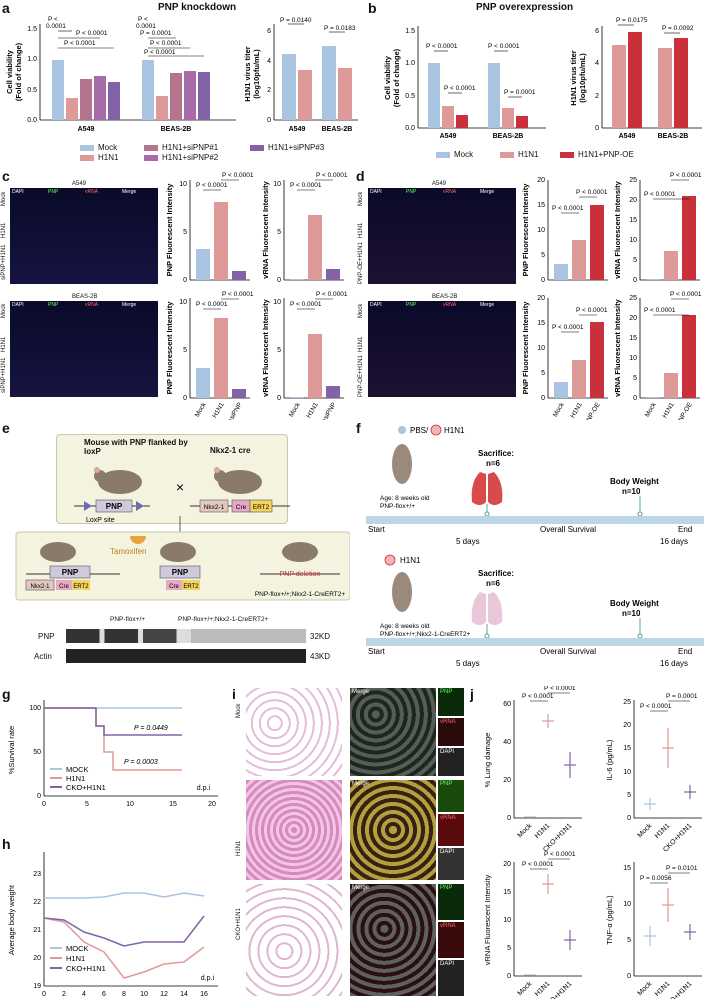 This screenshot has width=708, height=1000. I want to click on svg-text: 14, so click(184, 994).